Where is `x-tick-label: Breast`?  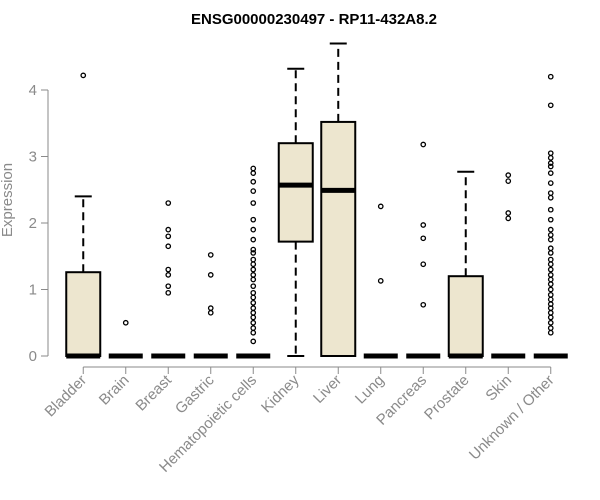
x-tick-label: Breast is located at coordinates (153, 392).